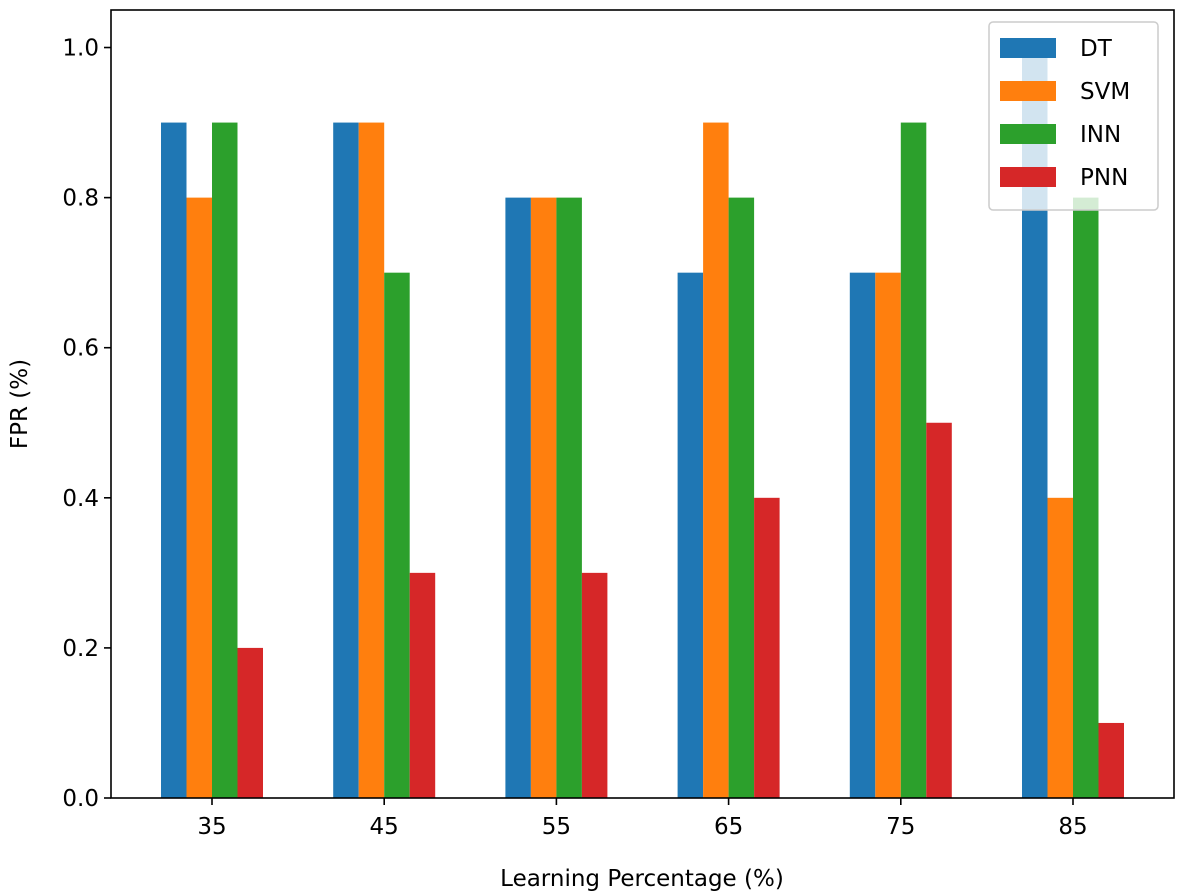 The width and height of the screenshot is (1181, 895). I want to click on legend-frame, so click(1073, 116).